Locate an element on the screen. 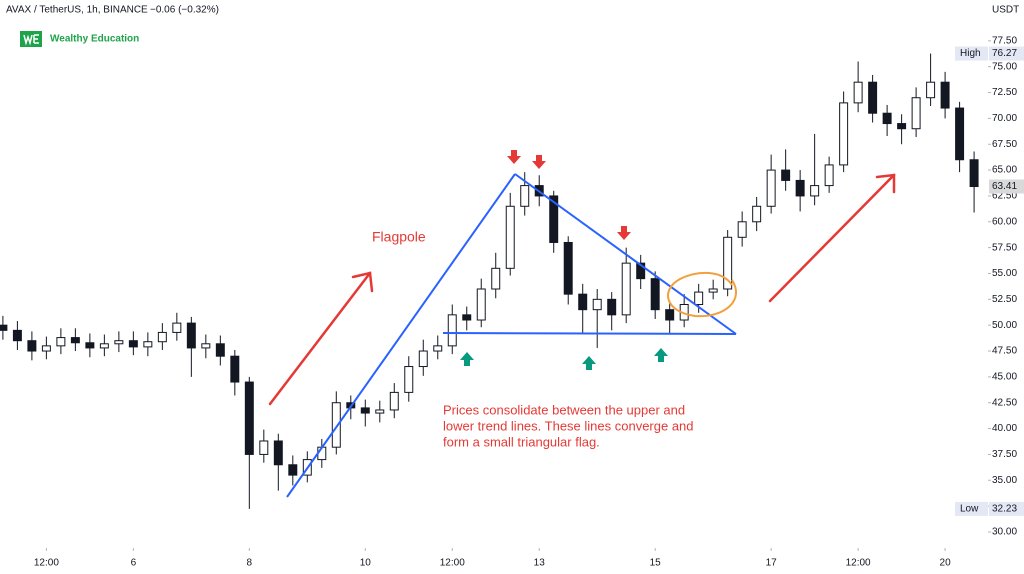 This screenshot has height=574, width=1024. x-tick-label: 17 is located at coordinates (772, 563).